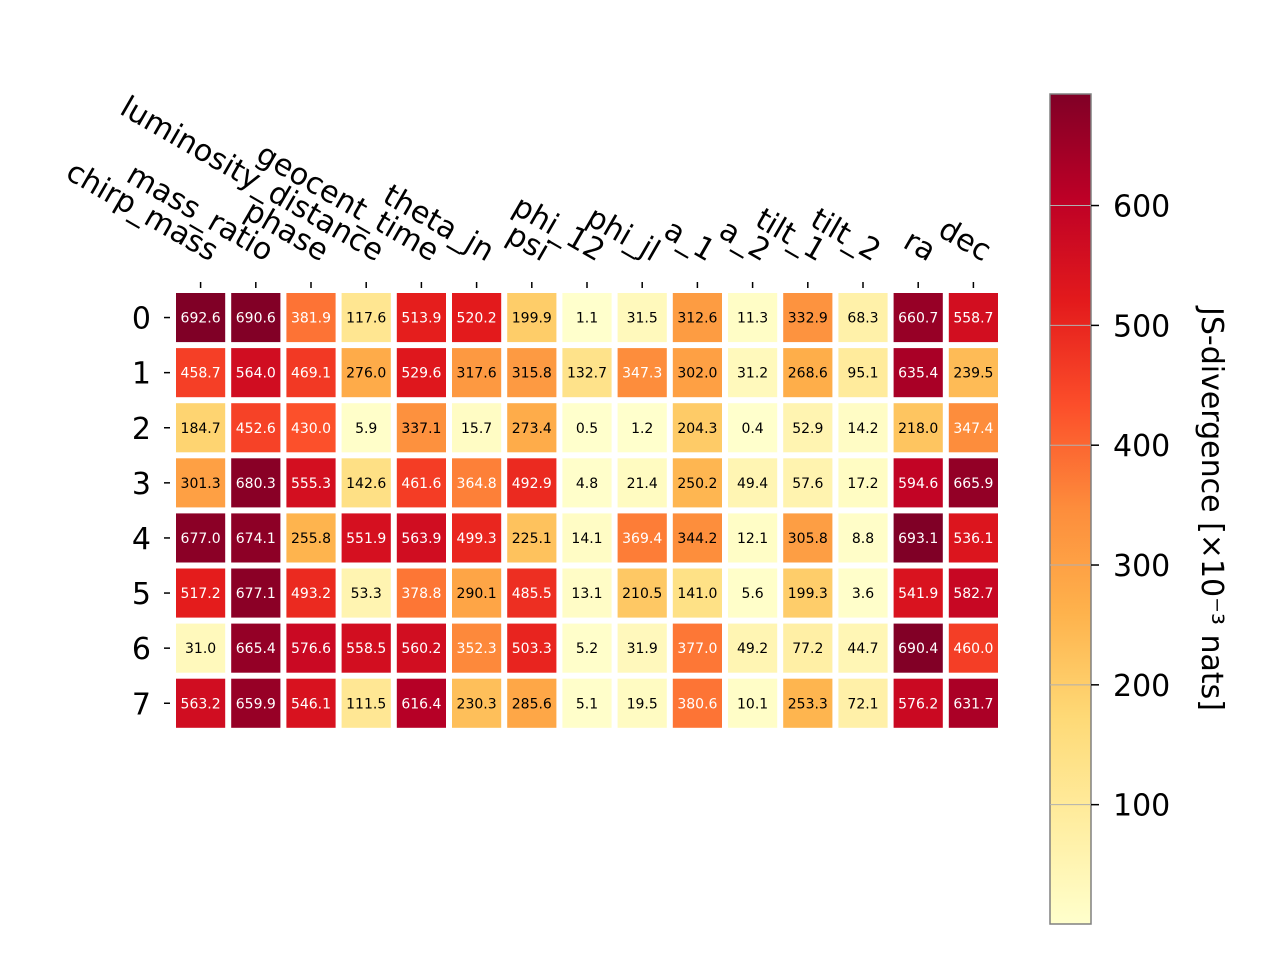 The height and width of the screenshot is (964, 1280). What do you see at coordinates (973, 484) in the screenshot?
I see `cell-value-label: 665.9` at bounding box center [973, 484].